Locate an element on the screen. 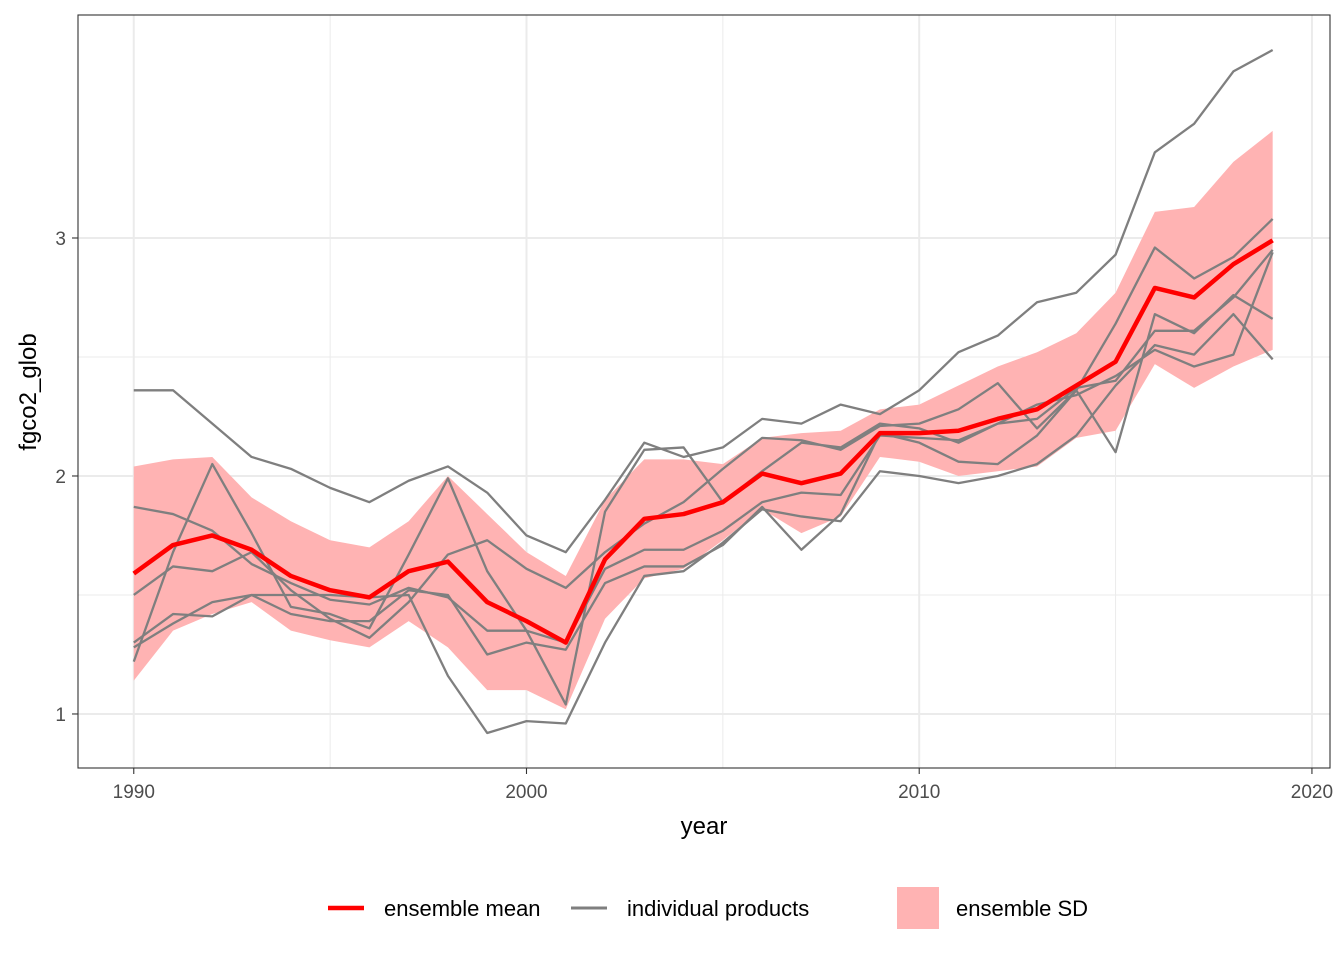 The height and width of the screenshot is (960, 1344). legend-products-label: individual products is located at coordinates (718, 908).